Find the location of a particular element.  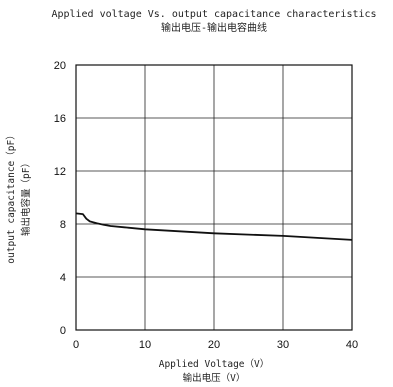

x-tick-label: 10 is located at coordinates (145, 345).